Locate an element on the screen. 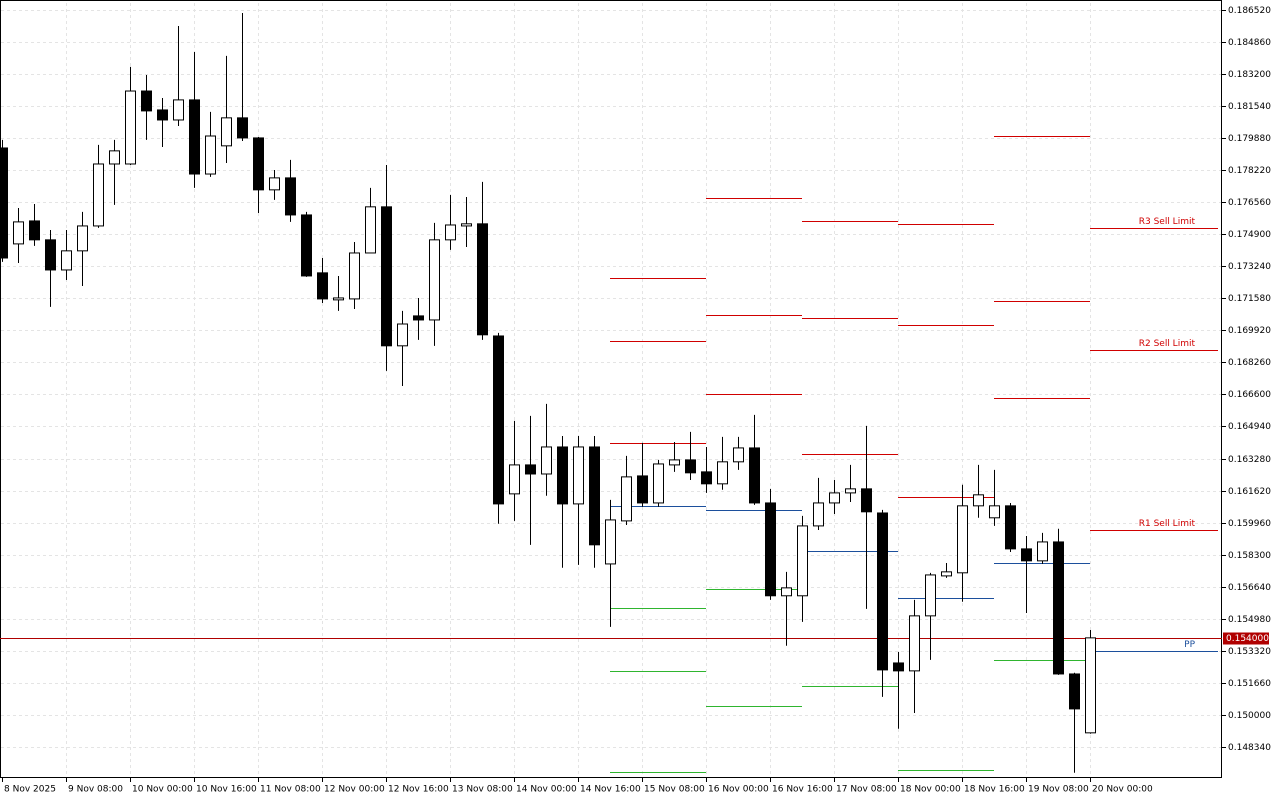 This screenshot has width=1280, height=800. x-tick-label: 20 Nov 00:00 is located at coordinates (1122, 790).